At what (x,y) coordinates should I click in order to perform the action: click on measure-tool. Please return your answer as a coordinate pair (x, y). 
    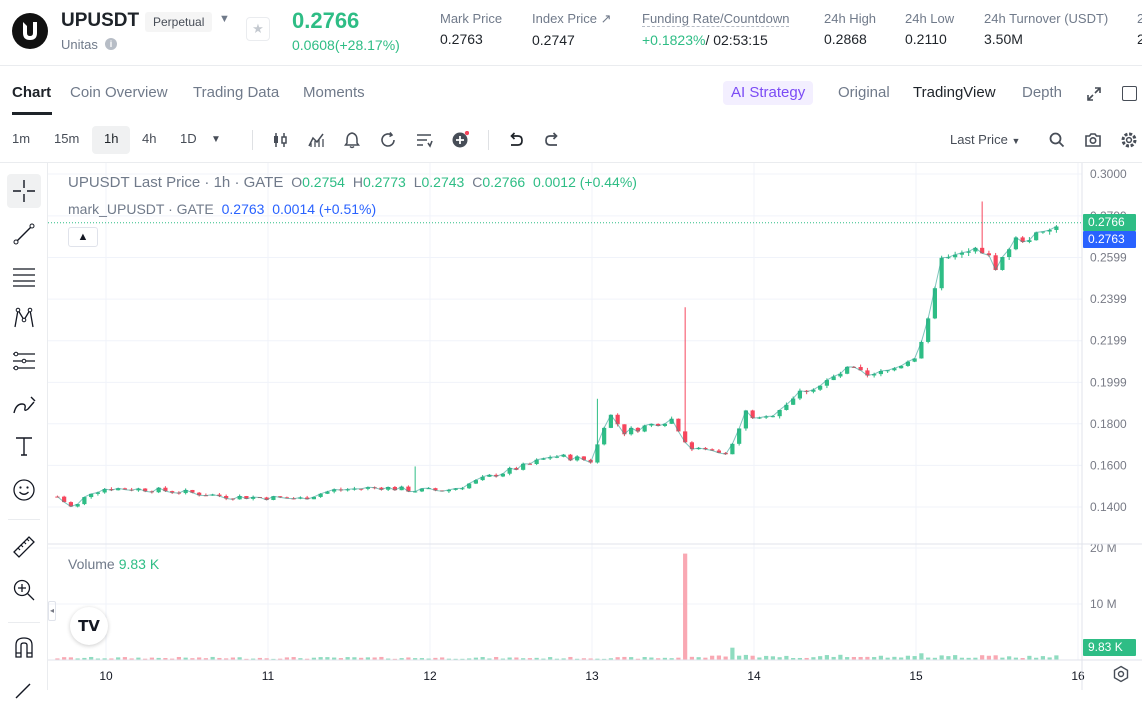
    Looking at the image, I should click on (24, 547).